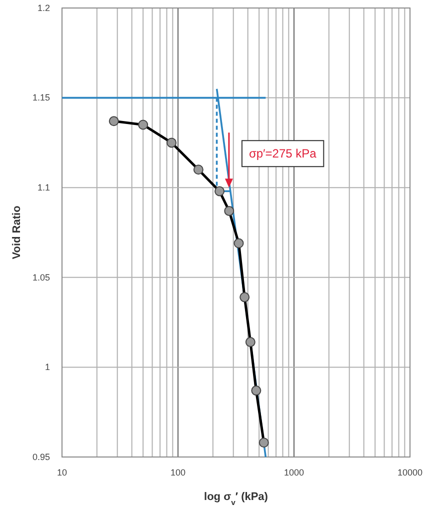  I want to click on y-tick-label: 1.15, so click(41, 97).